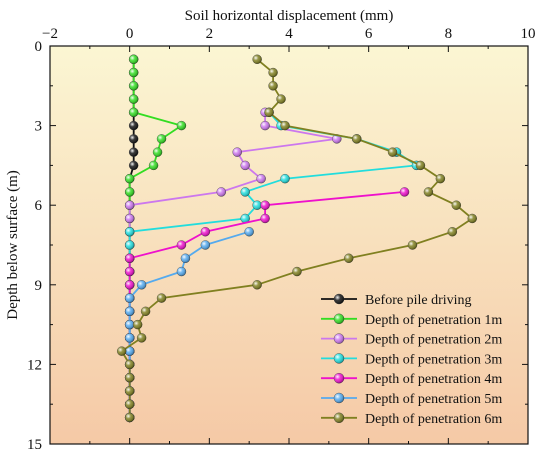 The height and width of the screenshot is (453, 550). What do you see at coordinates (39, 47) in the screenshot?
I see `y-tick-label: 0` at bounding box center [39, 47].